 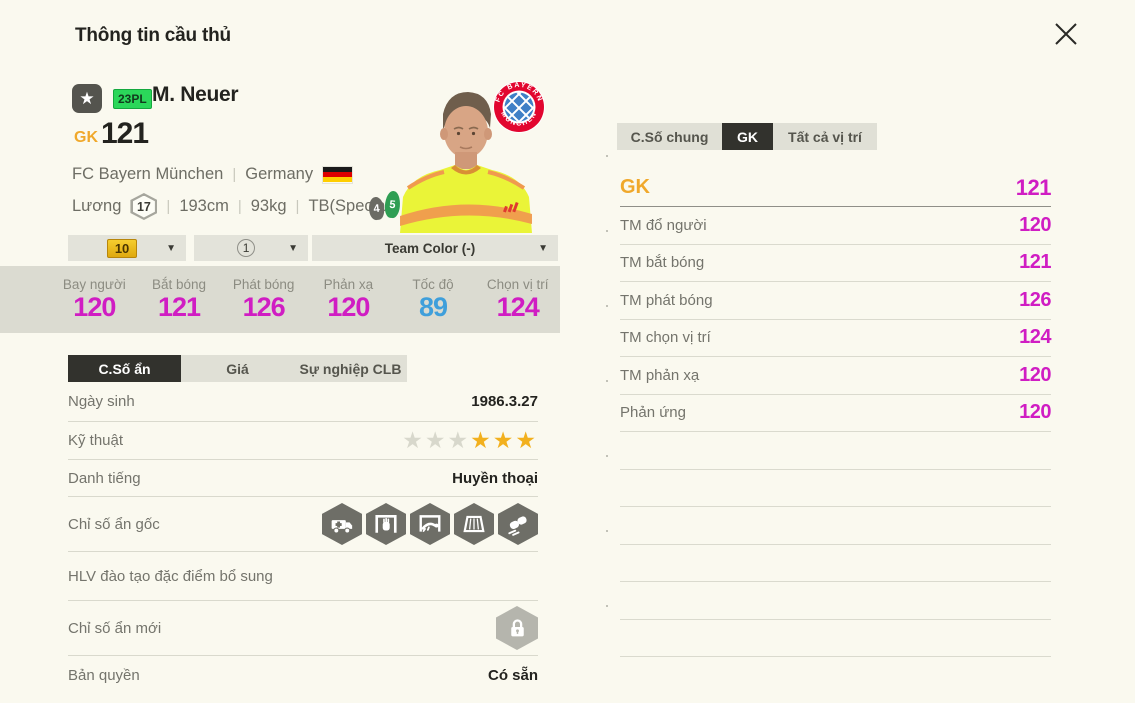 What do you see at coordinates (607, 387) in the screenshot?
I see `scroll-dots` at bounding box center [607, 387].